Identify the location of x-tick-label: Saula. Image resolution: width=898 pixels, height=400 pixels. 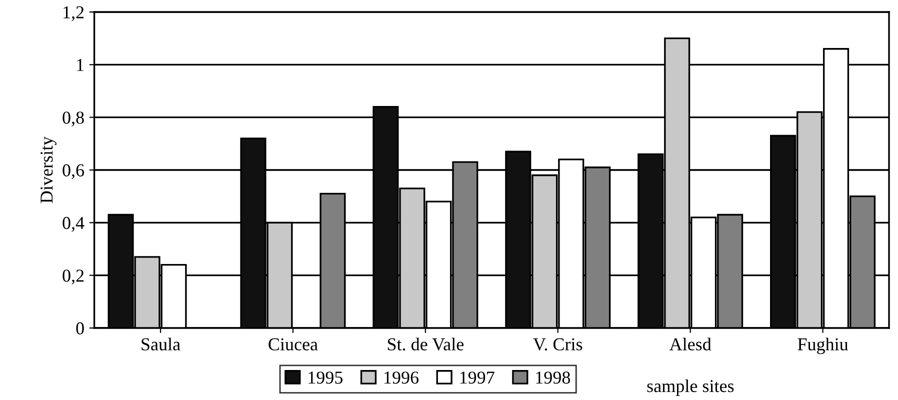
(161, 344).